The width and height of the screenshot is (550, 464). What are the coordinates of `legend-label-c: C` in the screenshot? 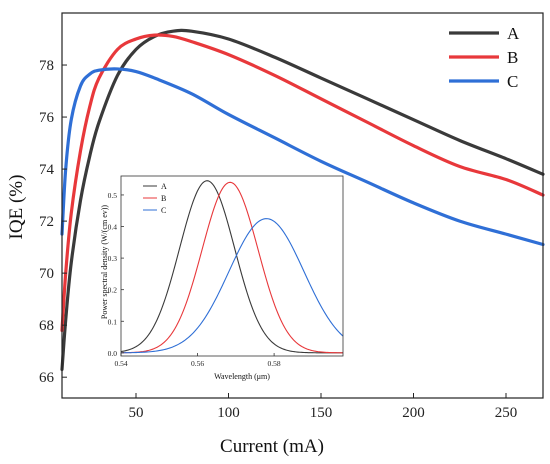 It's located at (512, 81).